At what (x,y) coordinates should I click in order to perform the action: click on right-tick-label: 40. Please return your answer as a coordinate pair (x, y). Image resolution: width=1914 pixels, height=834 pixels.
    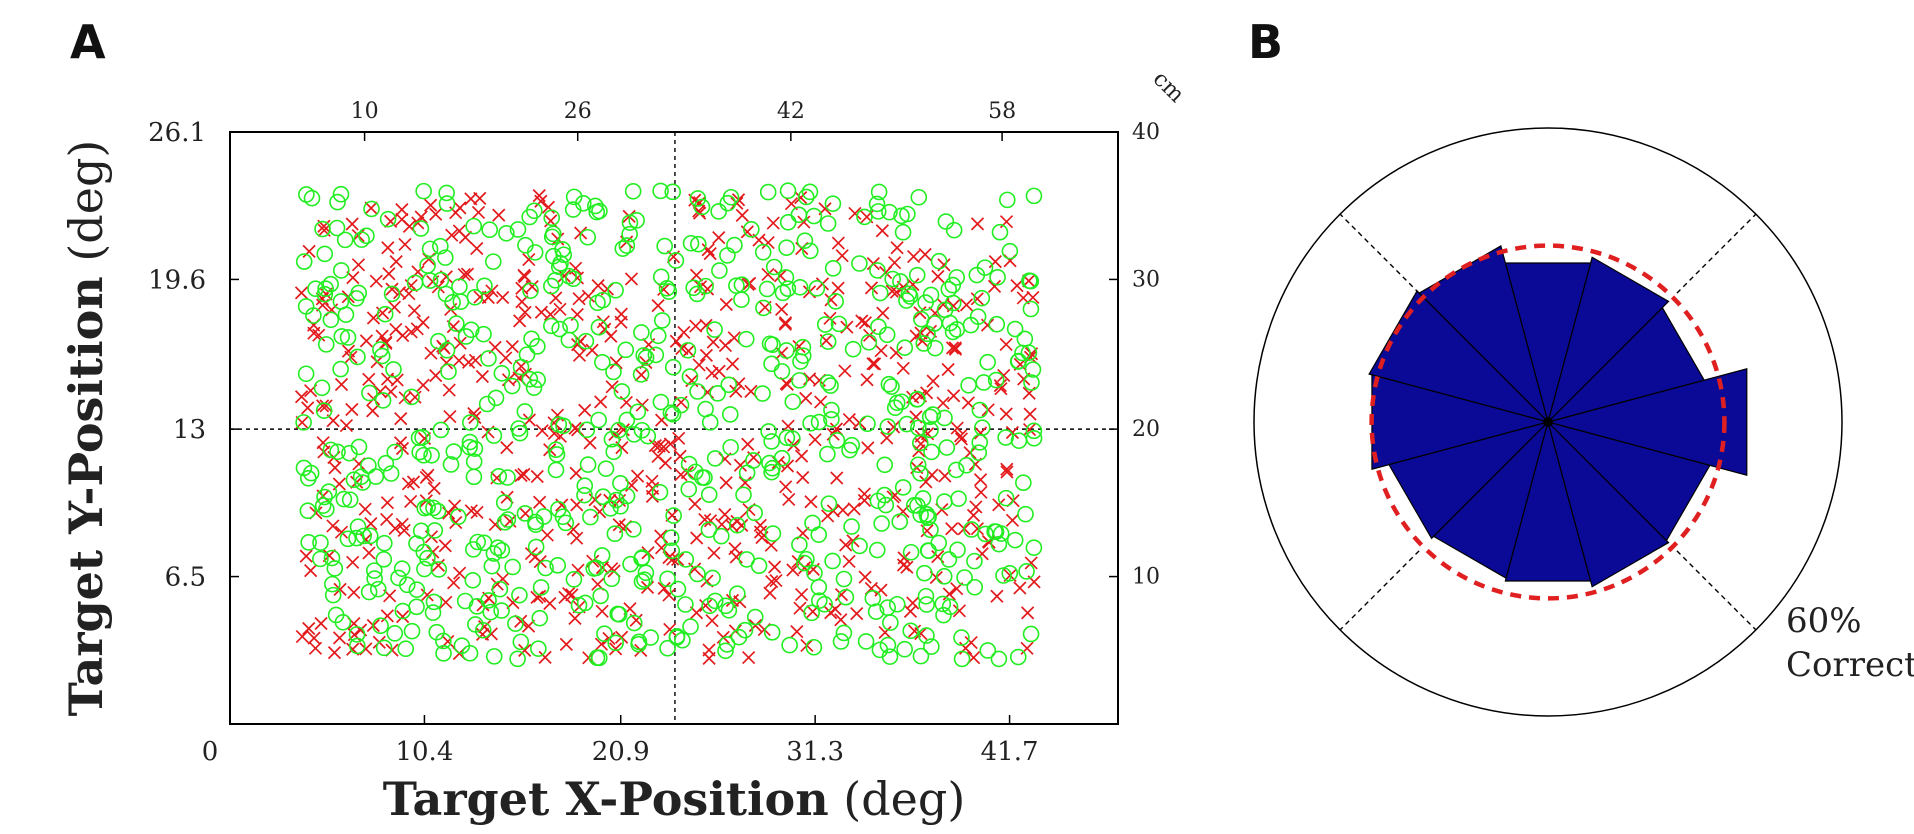
    Looking at the image, I should click on (1146, 132).